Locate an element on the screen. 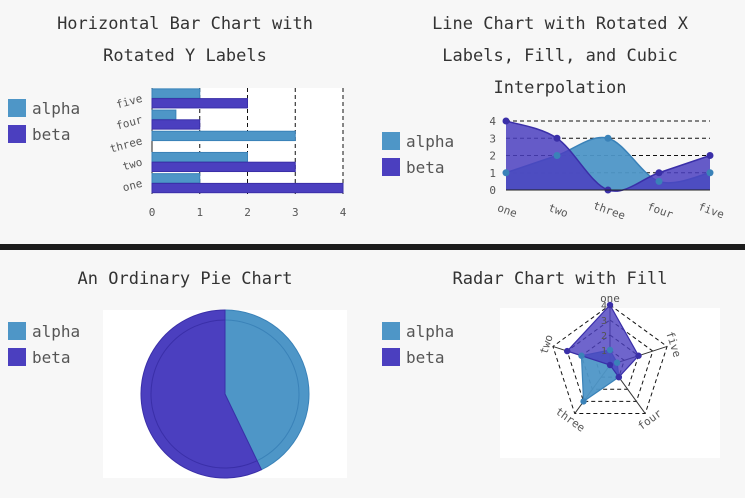  line-x-tick-label: five is located at coordinates (711, 210).